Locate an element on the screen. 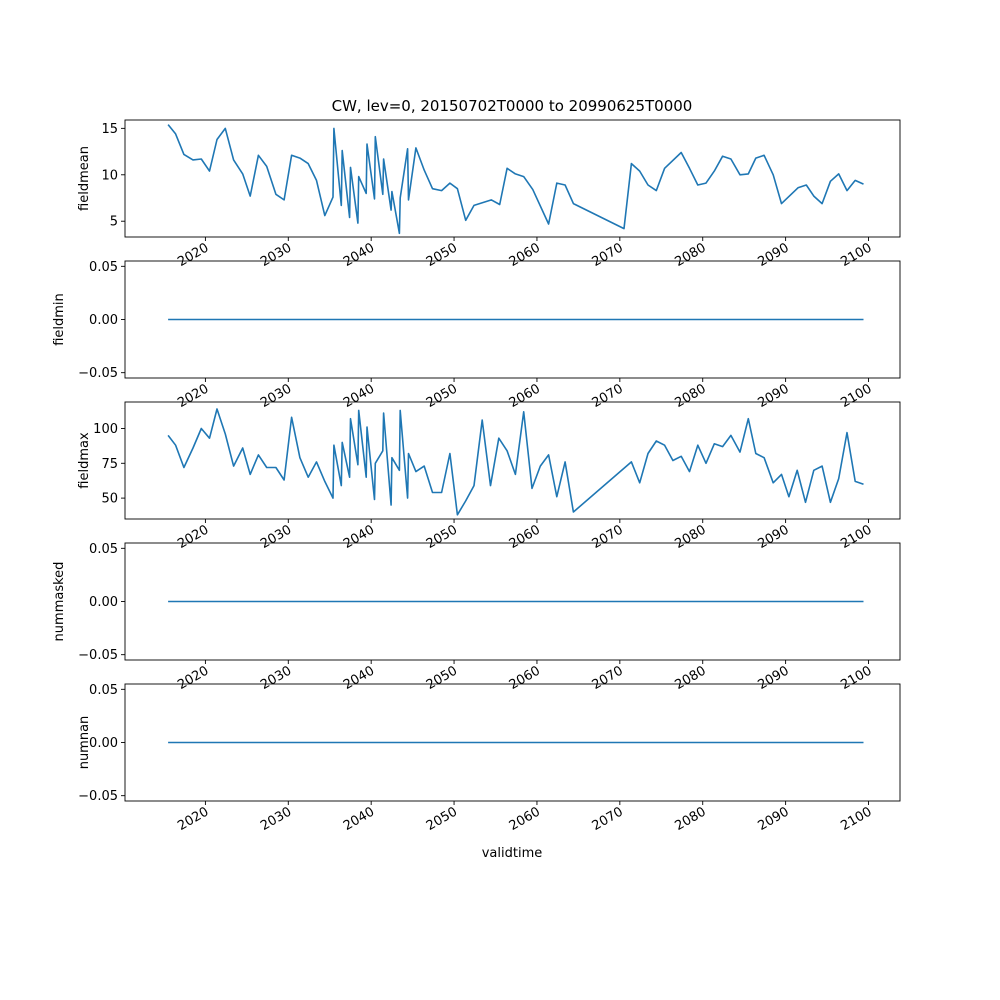 Image resolution: width=1000 pixels, height=1000 pixels. fieldmin-x-tick-label: 2070 is located at coordinates (608, 396).